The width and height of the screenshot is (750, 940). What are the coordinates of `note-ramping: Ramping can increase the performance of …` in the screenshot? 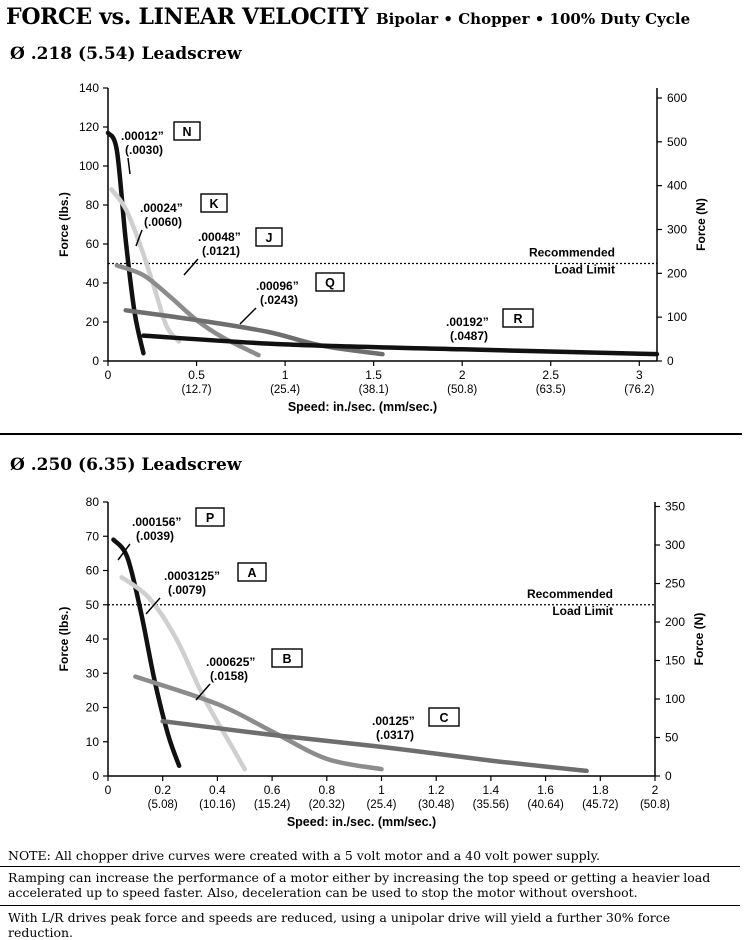 It's located at (359, 885).